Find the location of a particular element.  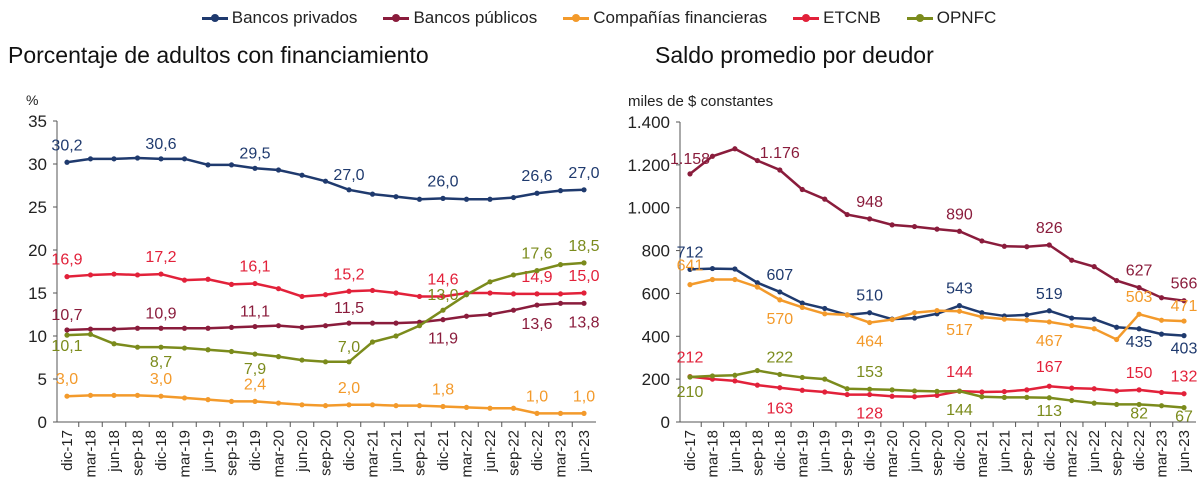

data-label: 167 is located at coordinates (1049, 367).